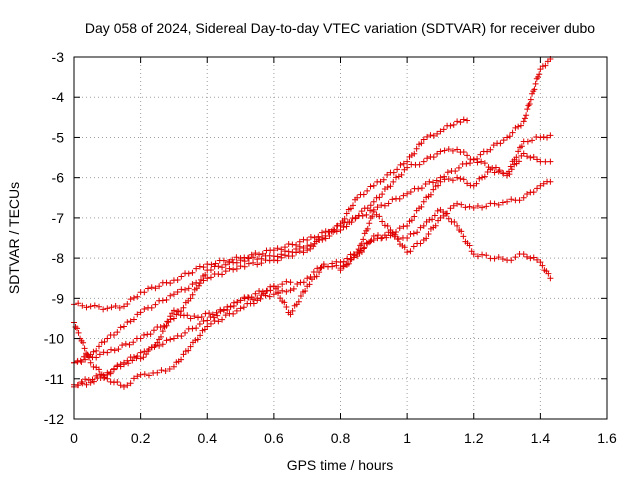 This screenshot has width=640, height=480. I want to click on y-tick-label: -6, so click(58, 178).